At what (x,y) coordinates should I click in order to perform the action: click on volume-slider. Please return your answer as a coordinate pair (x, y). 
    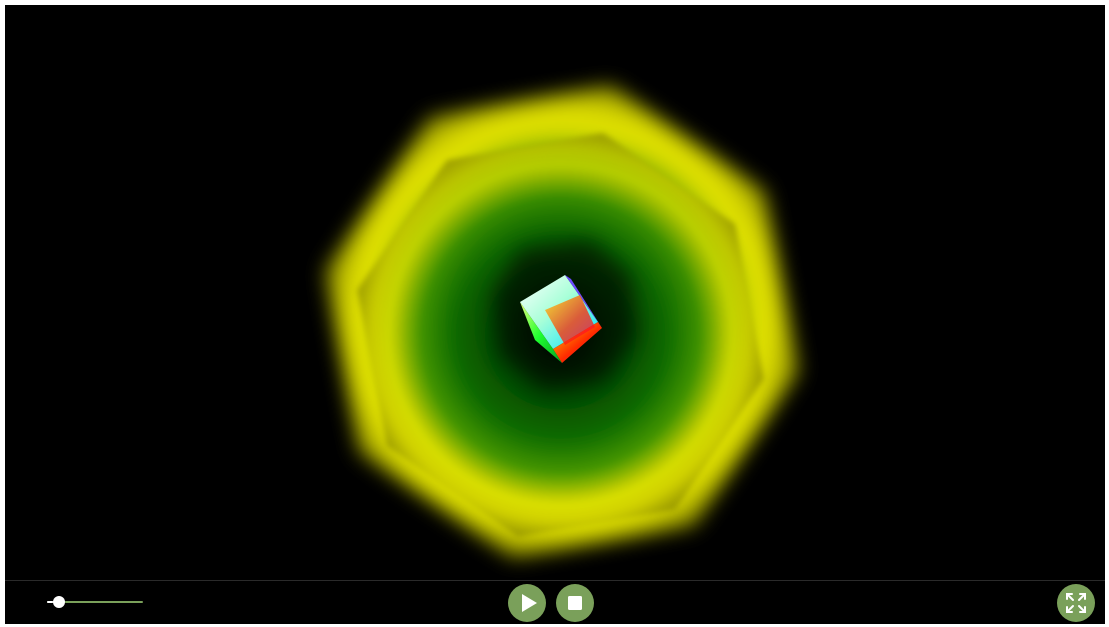
    Looking at the image, I should click on (94, 602).